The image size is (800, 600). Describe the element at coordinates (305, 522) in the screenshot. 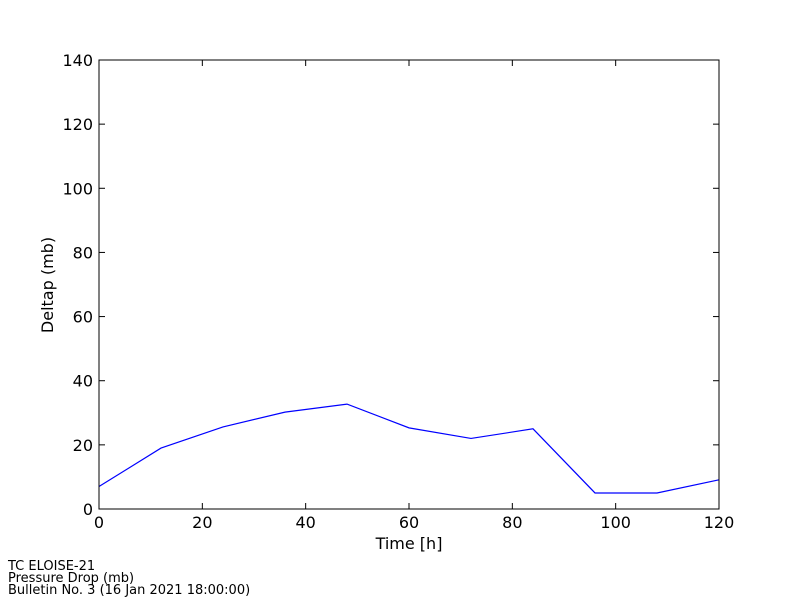

I see `x-tick-label: 40` at that location.